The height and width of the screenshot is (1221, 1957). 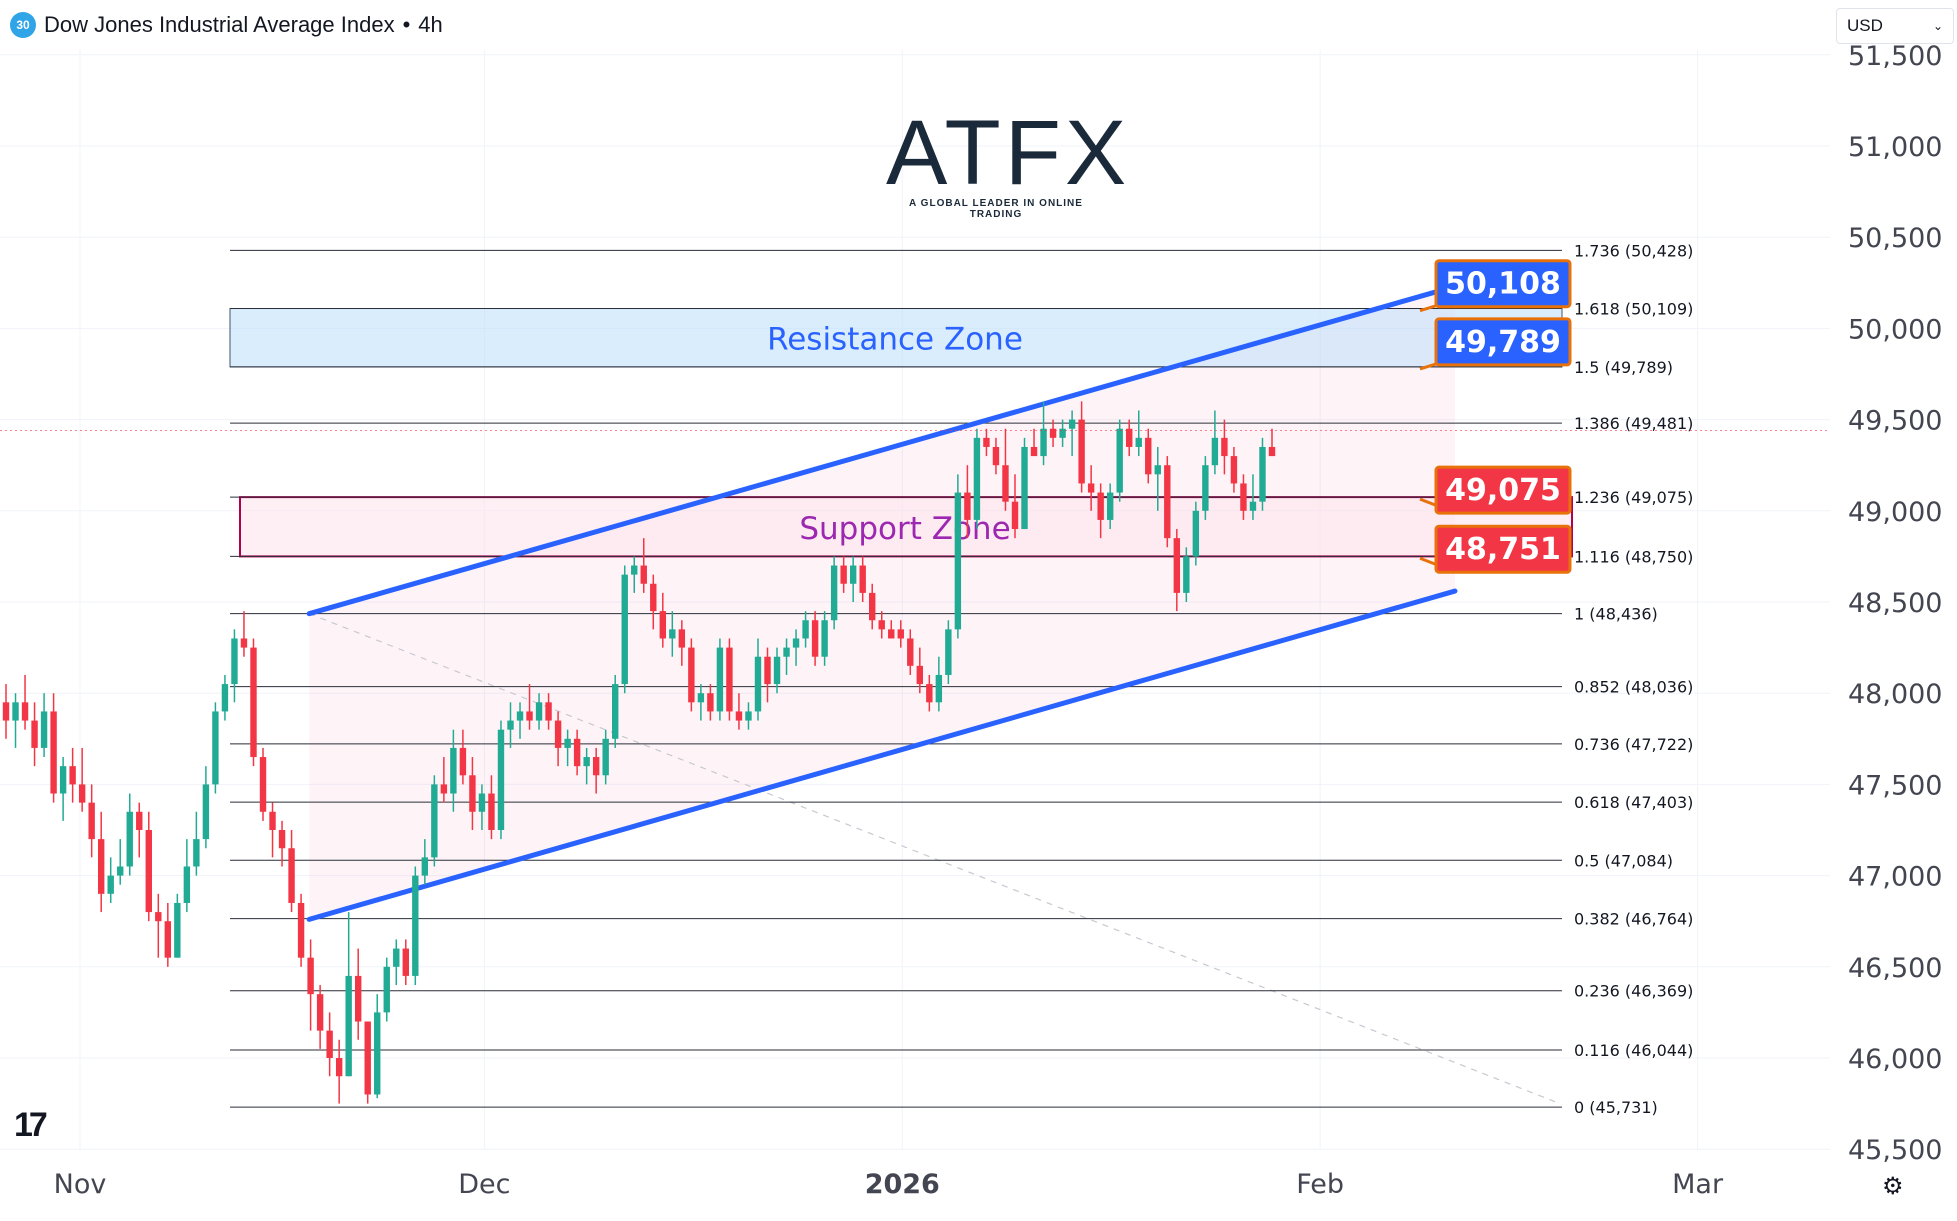 I want to click on y-tick-label: 49,500, so click(x=1895, y=421).